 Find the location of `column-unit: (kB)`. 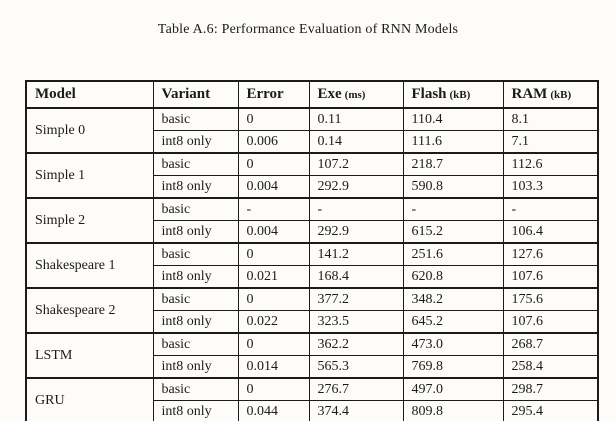

column-unit: (kB) is located at coordinates (460, 95).